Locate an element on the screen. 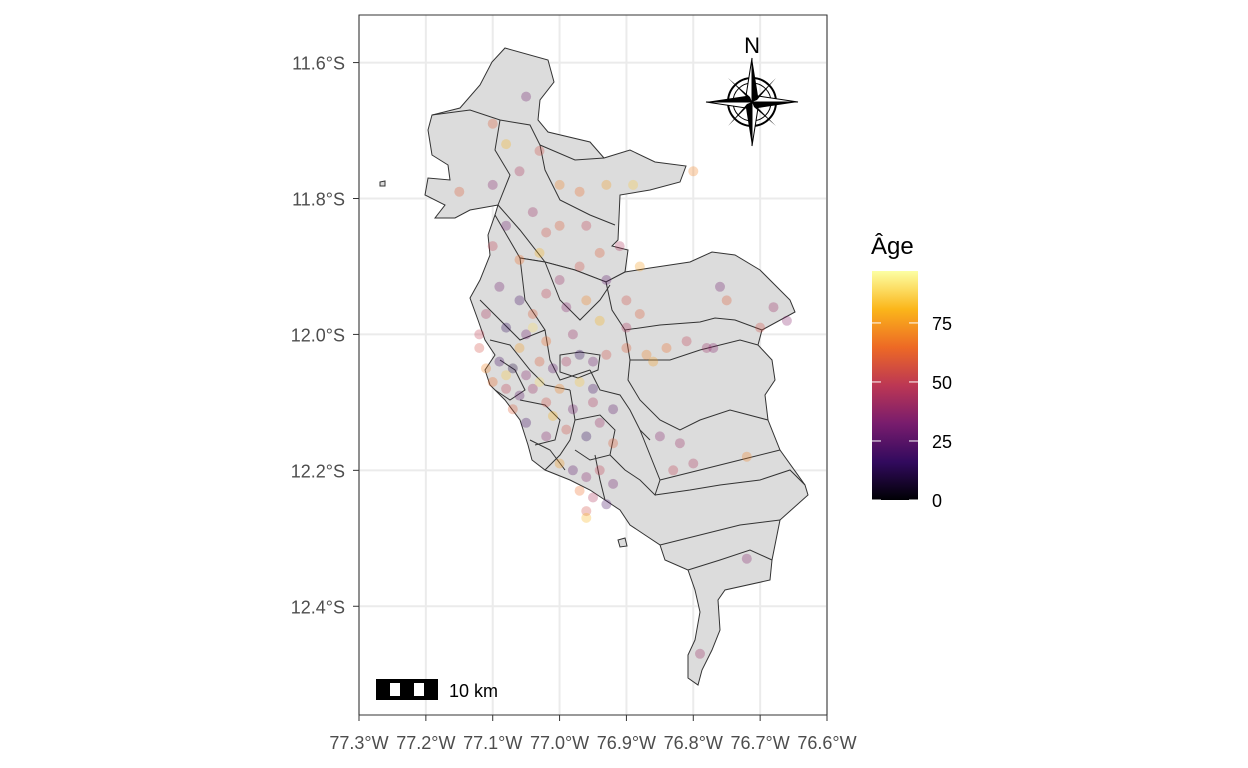 This screenshot has width=1248, height=768. scale-bar: 10 km is located at coordinates (437, 690).